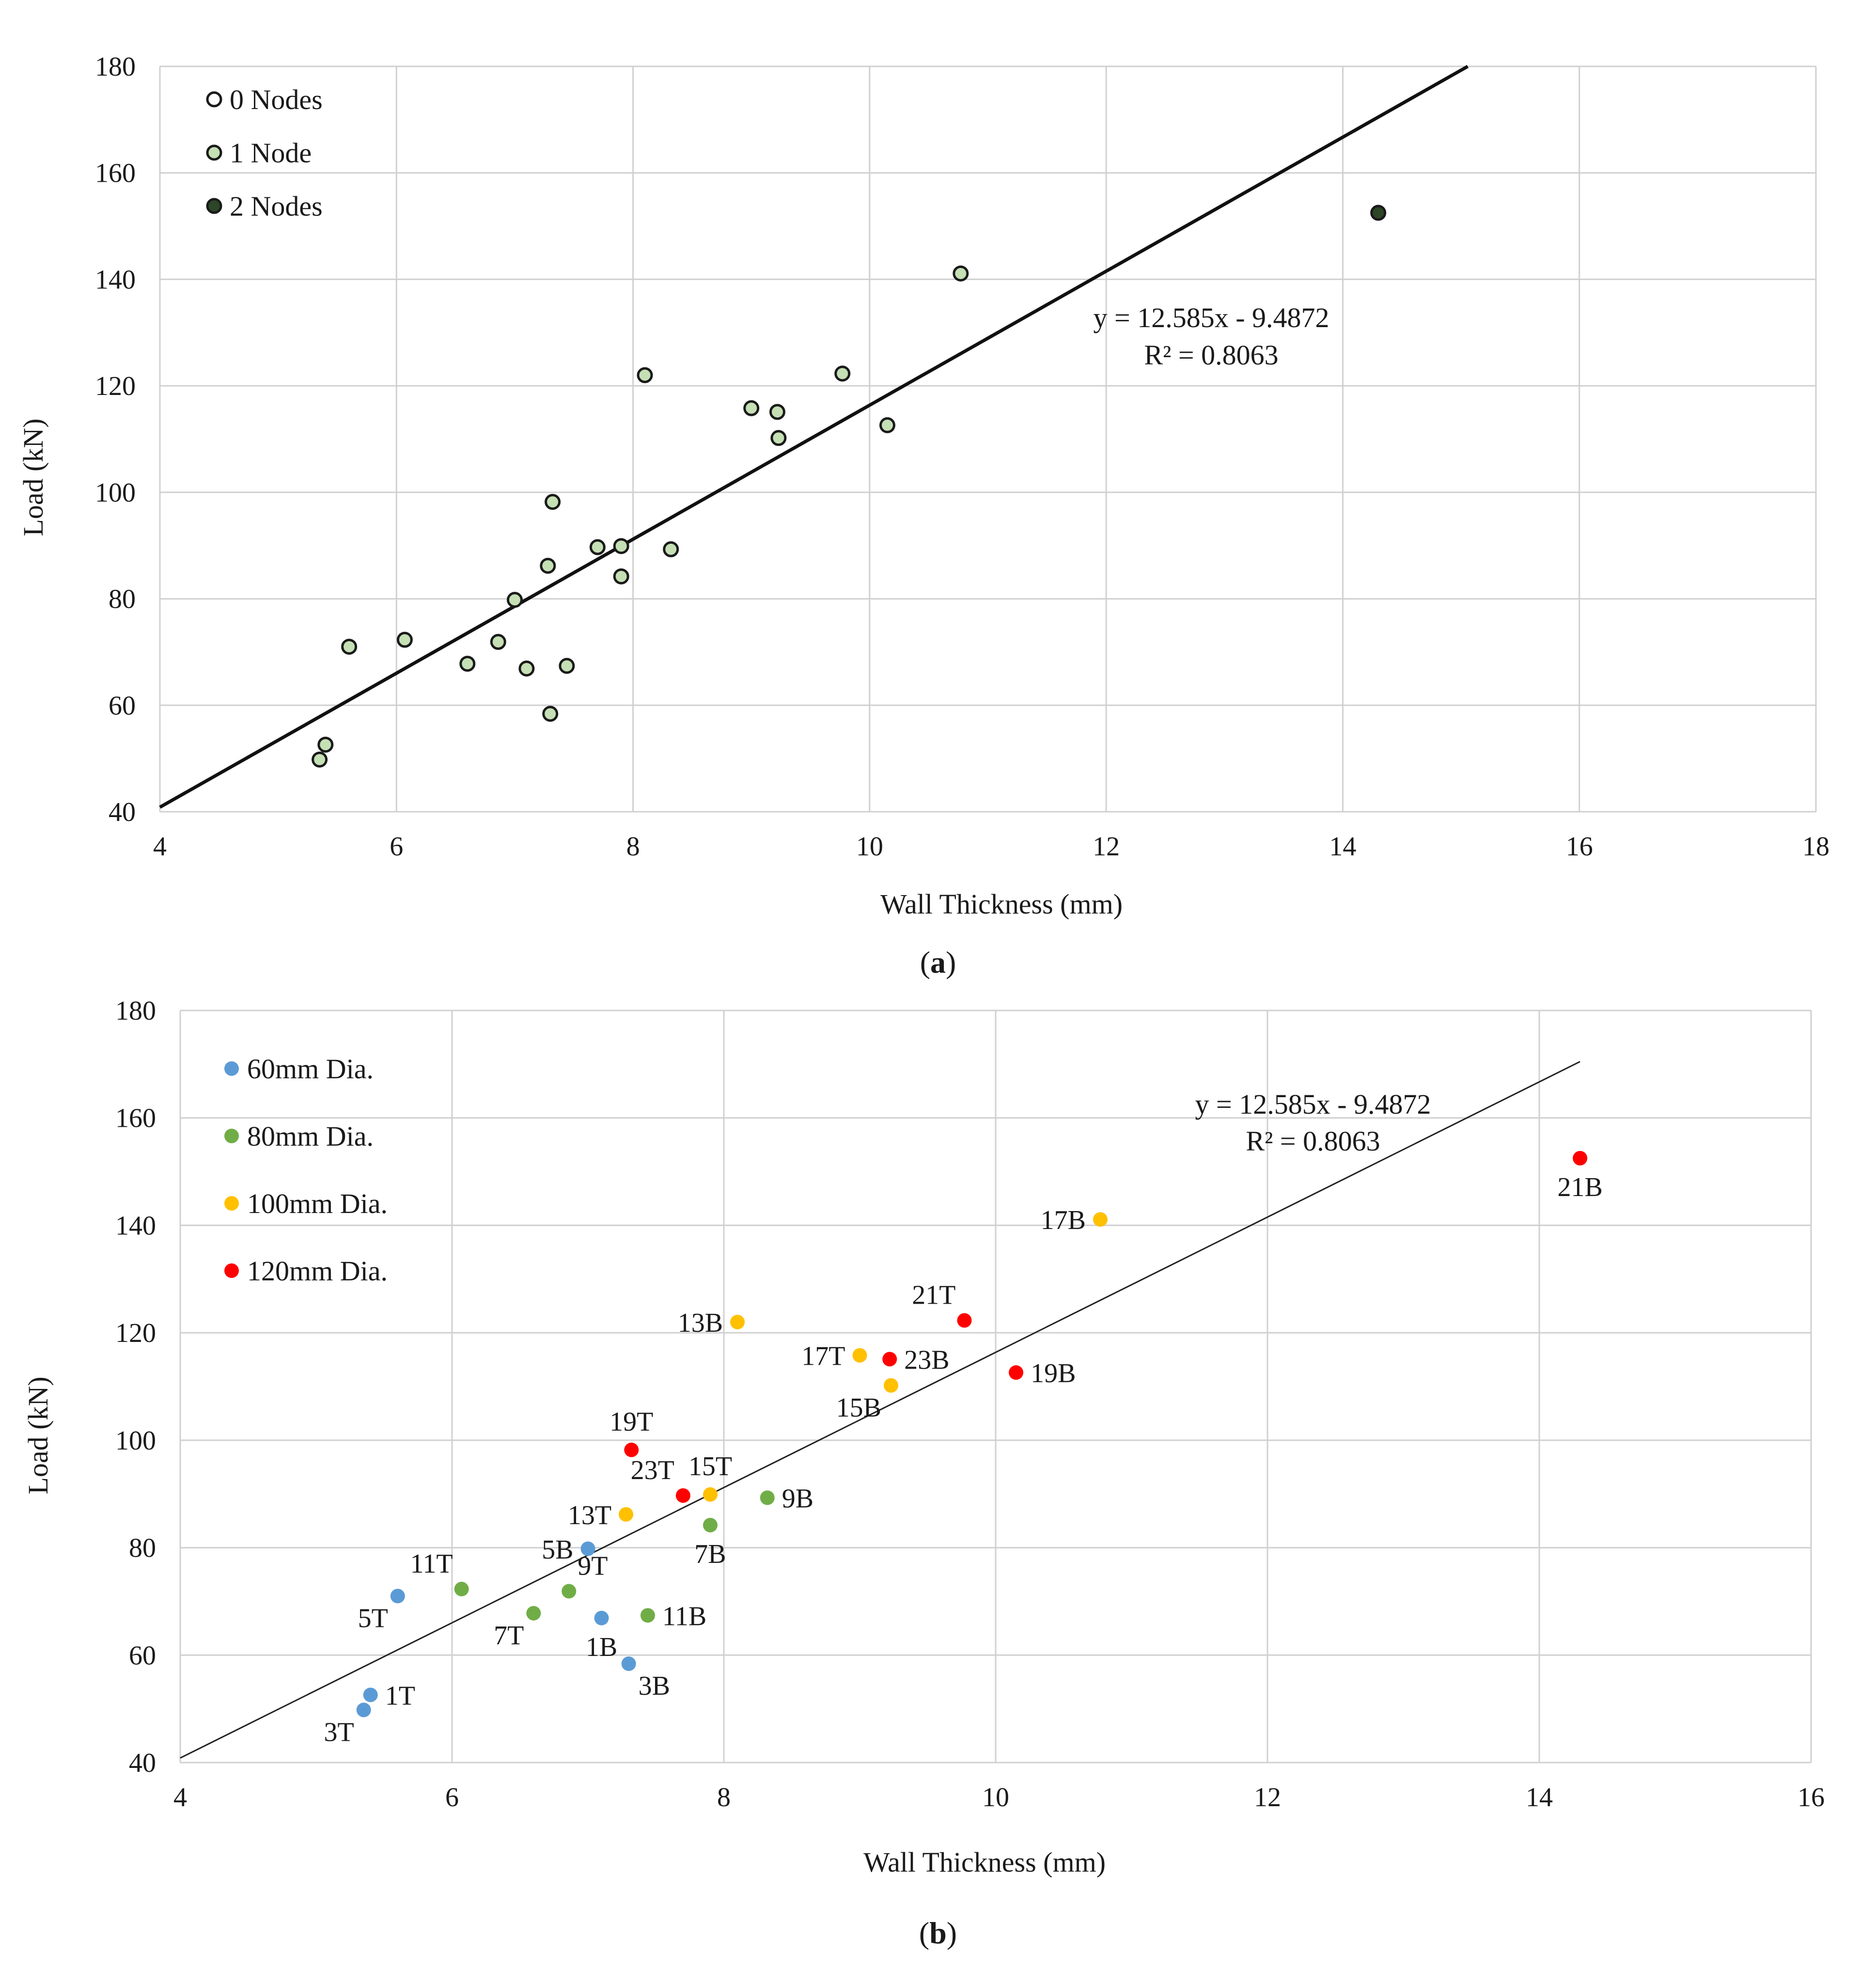 The image size is (1876, 1970). I want to click on x-tick-label: 18, so click(1815, 847).